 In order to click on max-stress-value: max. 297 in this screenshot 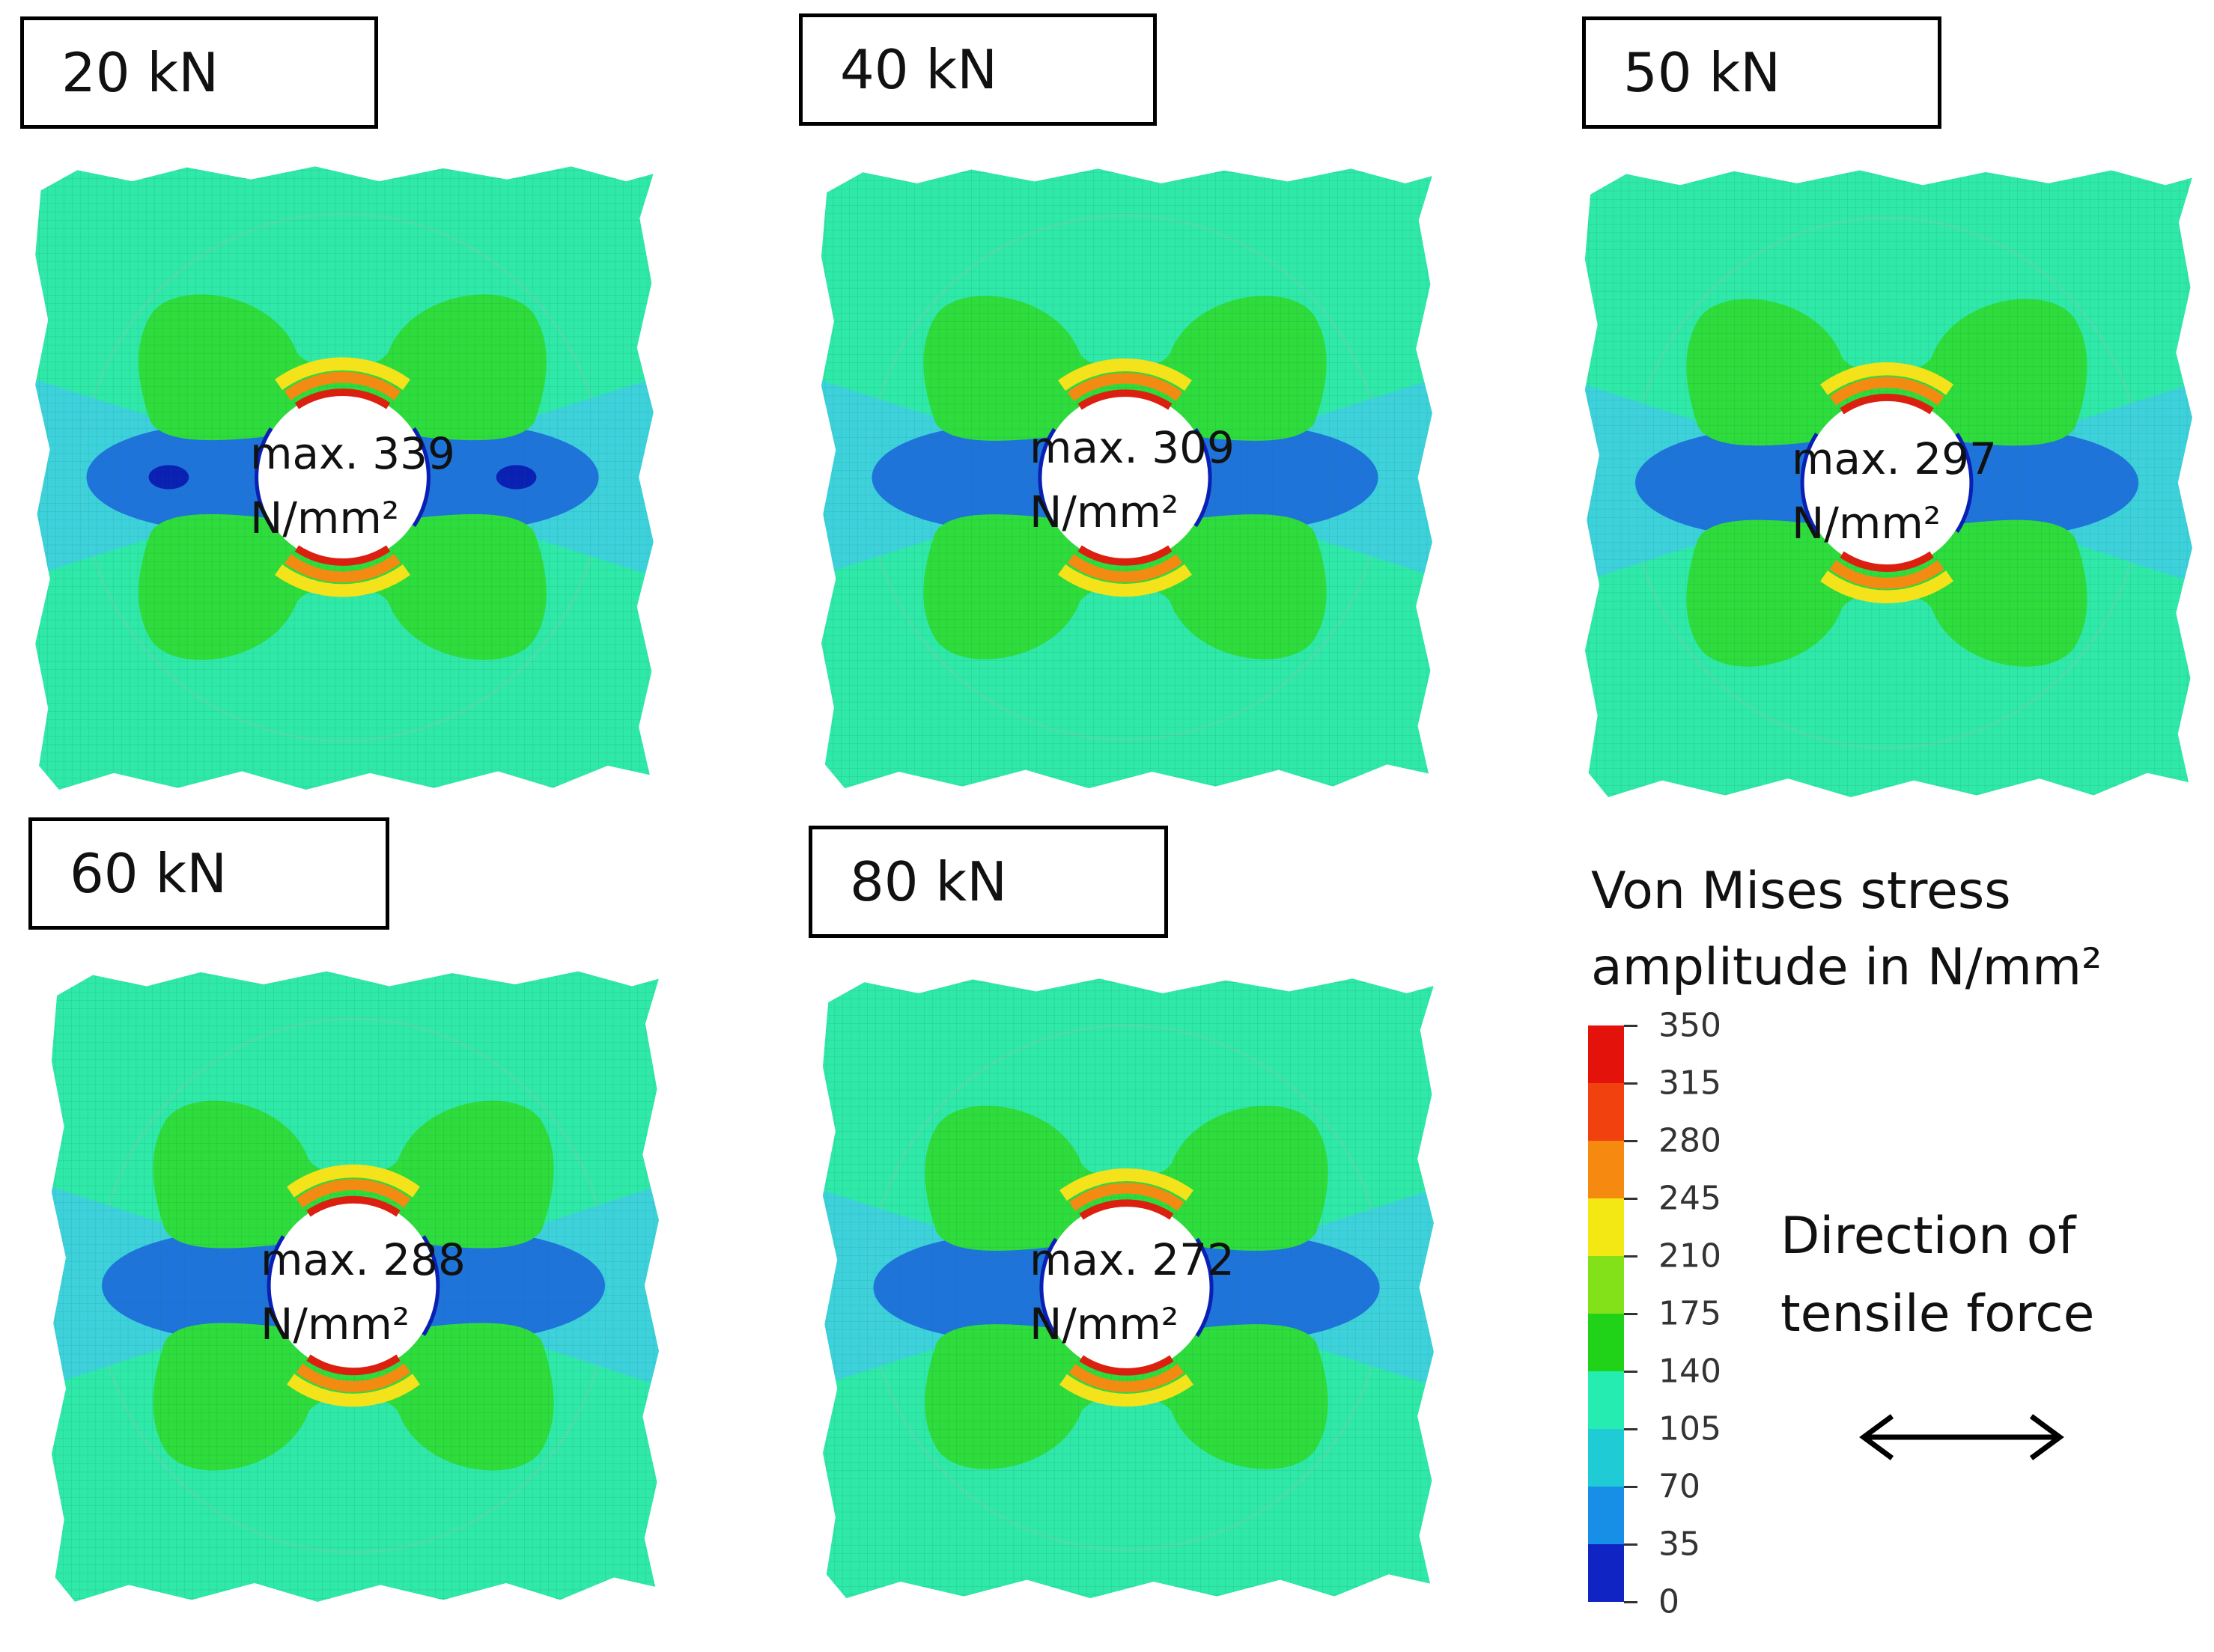, I will do `click(1894, 458)`.